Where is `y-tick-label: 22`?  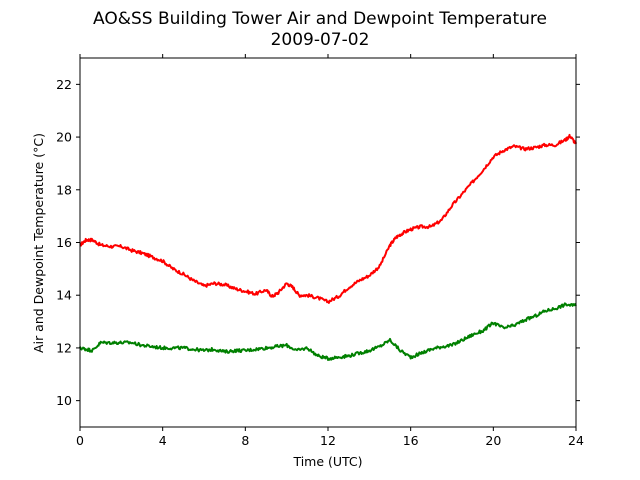 y-tick-label: 22 is located at coordinates (64, 84).